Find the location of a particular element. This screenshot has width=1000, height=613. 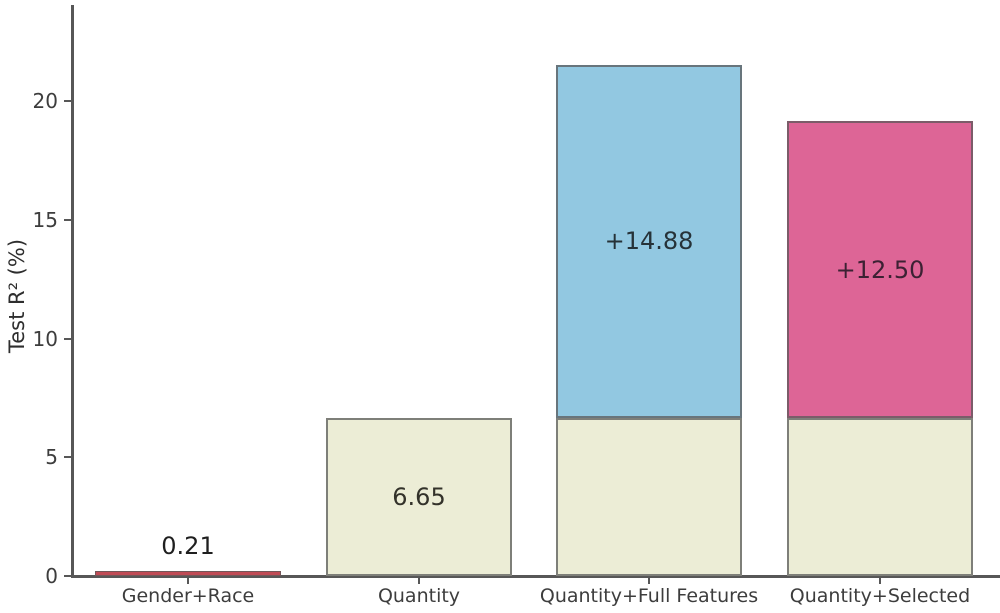

y-axis-spine is located at coordinates (72, 291).